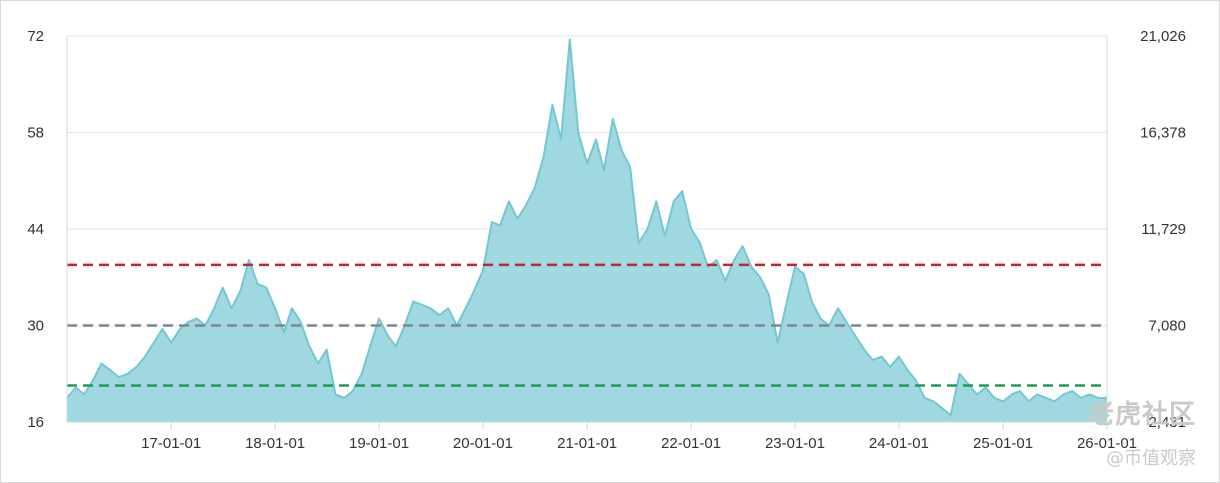 This screenshot has height=483, width=1220. I want to click on y-right-tick-label: 11,729, so click(1163, 229).